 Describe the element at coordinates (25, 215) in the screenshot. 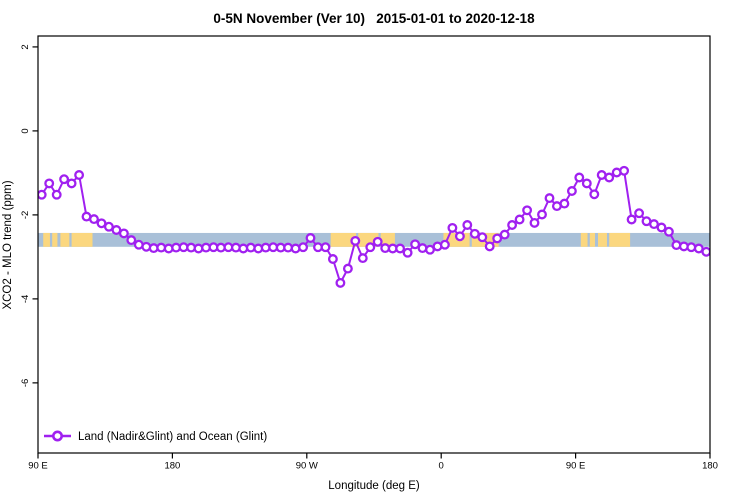

I see `y-tick-label: -2` at that location.